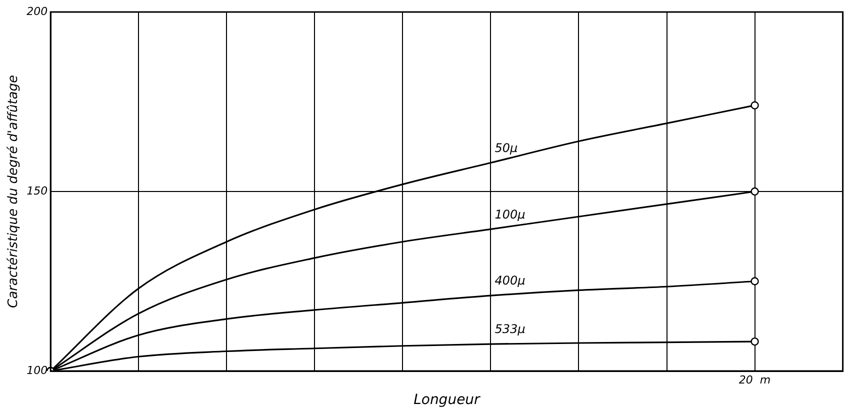 Image resolution: width=848 pixels, height=413 pixels. What do you see at coordinates (37, 370) in the screenshot?
I see `y-tick-label: 100` at bounding box center [37, 370].